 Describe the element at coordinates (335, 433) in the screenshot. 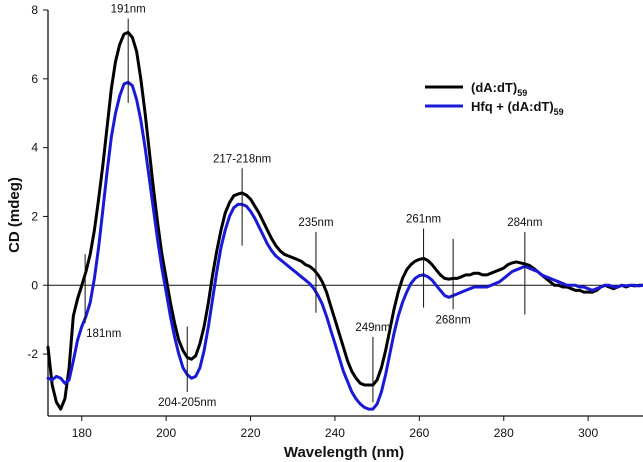

I see `x-tick-label: 240` at that location.